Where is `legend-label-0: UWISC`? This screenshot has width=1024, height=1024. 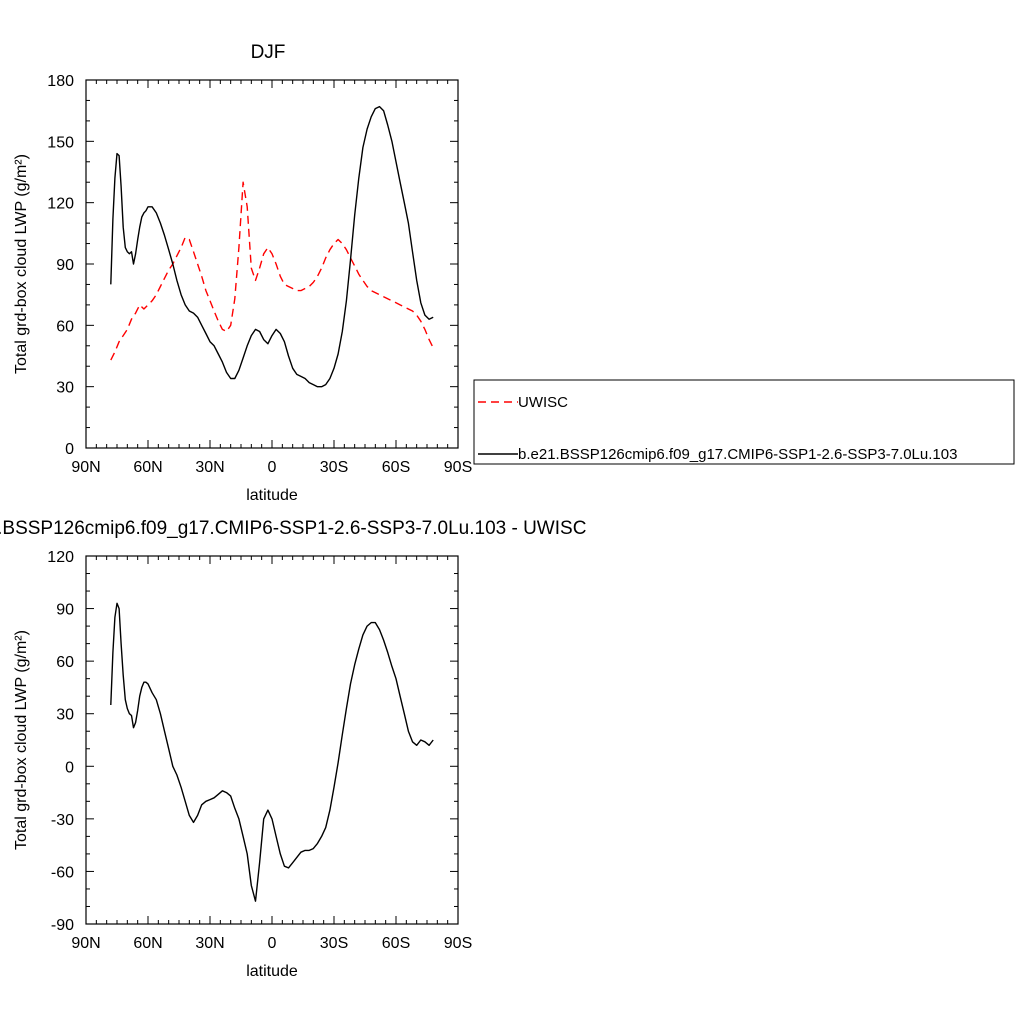
legend-label-0: UWISC is located at coordinates (543, 402).